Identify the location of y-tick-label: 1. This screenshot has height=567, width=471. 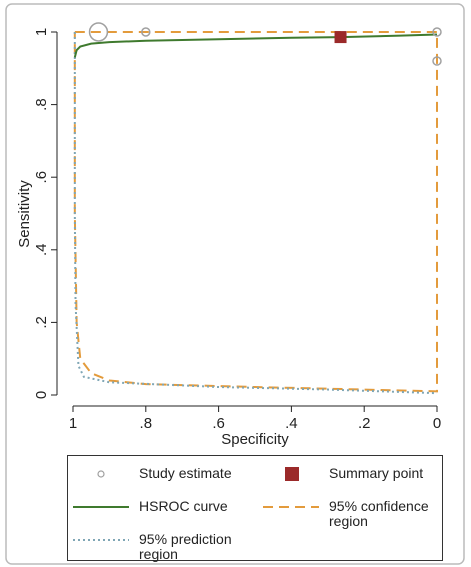
(41, 32).